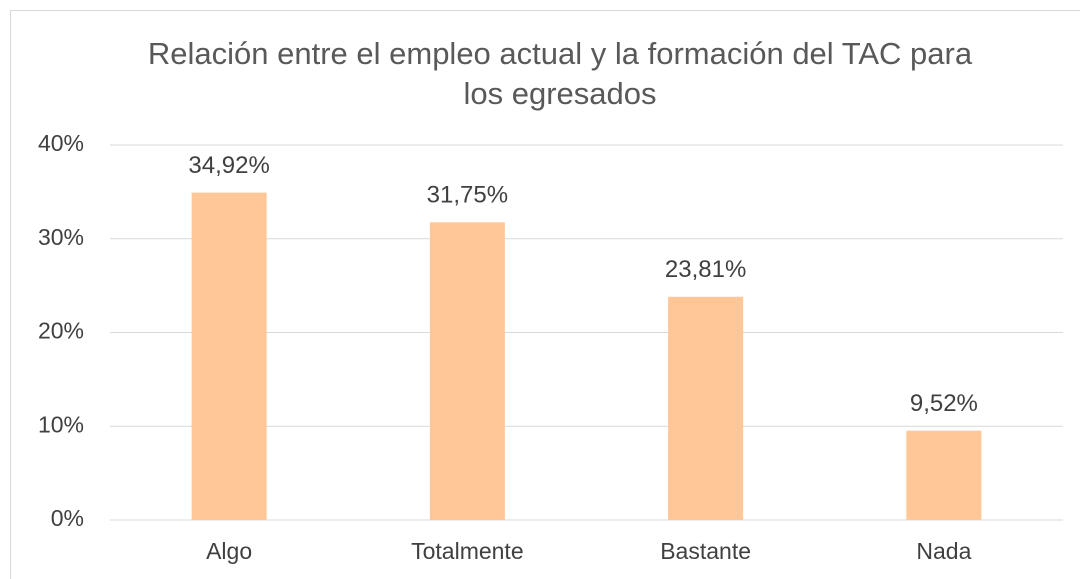  I want to click on x-tick-label: Bastante, so click(705, 551).